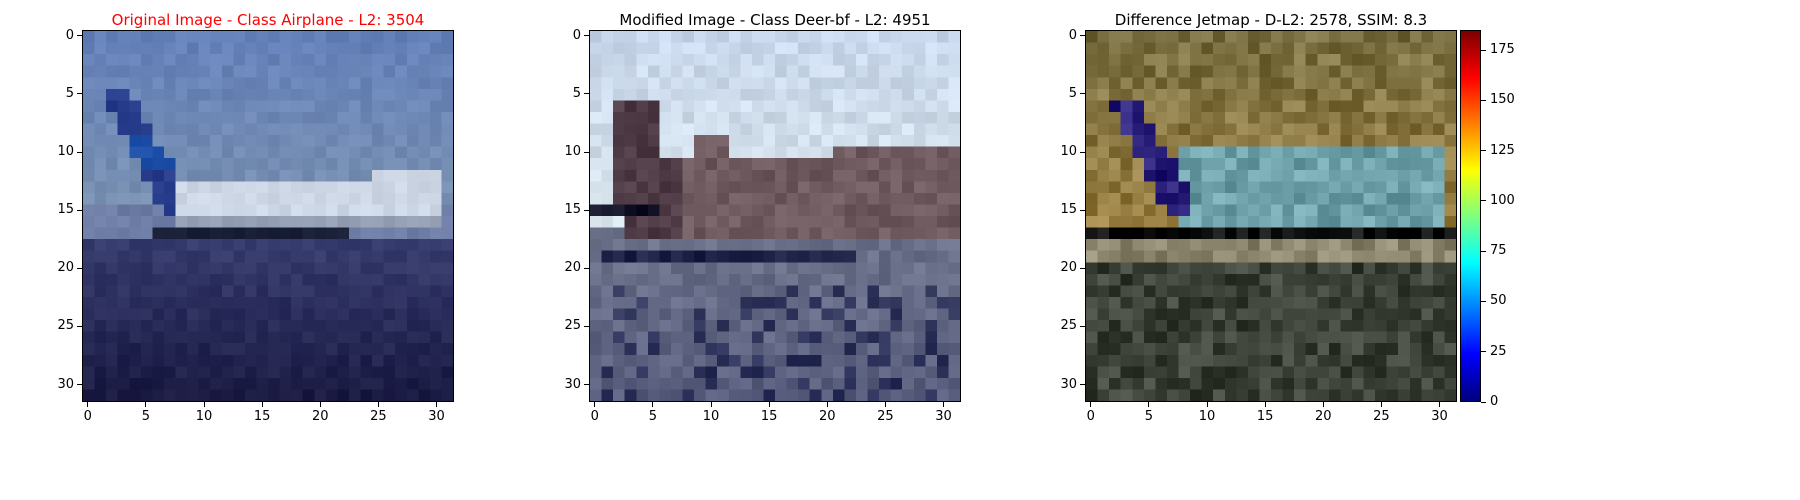 The width and height of the screenshot is (1800, 500). Describe the element at coordinates (1502, 150) in the screenshot. I see `colorbar-tick-label: 125` at that location.